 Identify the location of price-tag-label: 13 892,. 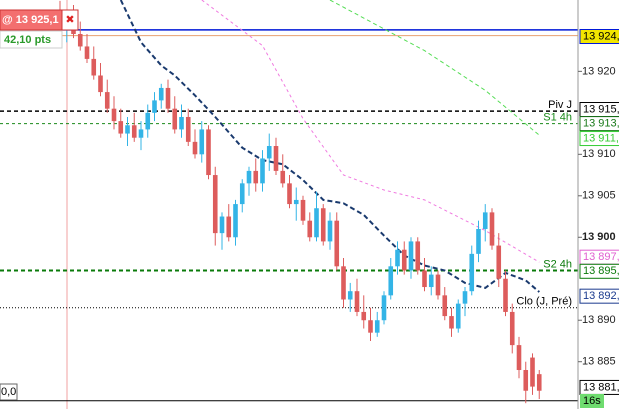
(601, 296).